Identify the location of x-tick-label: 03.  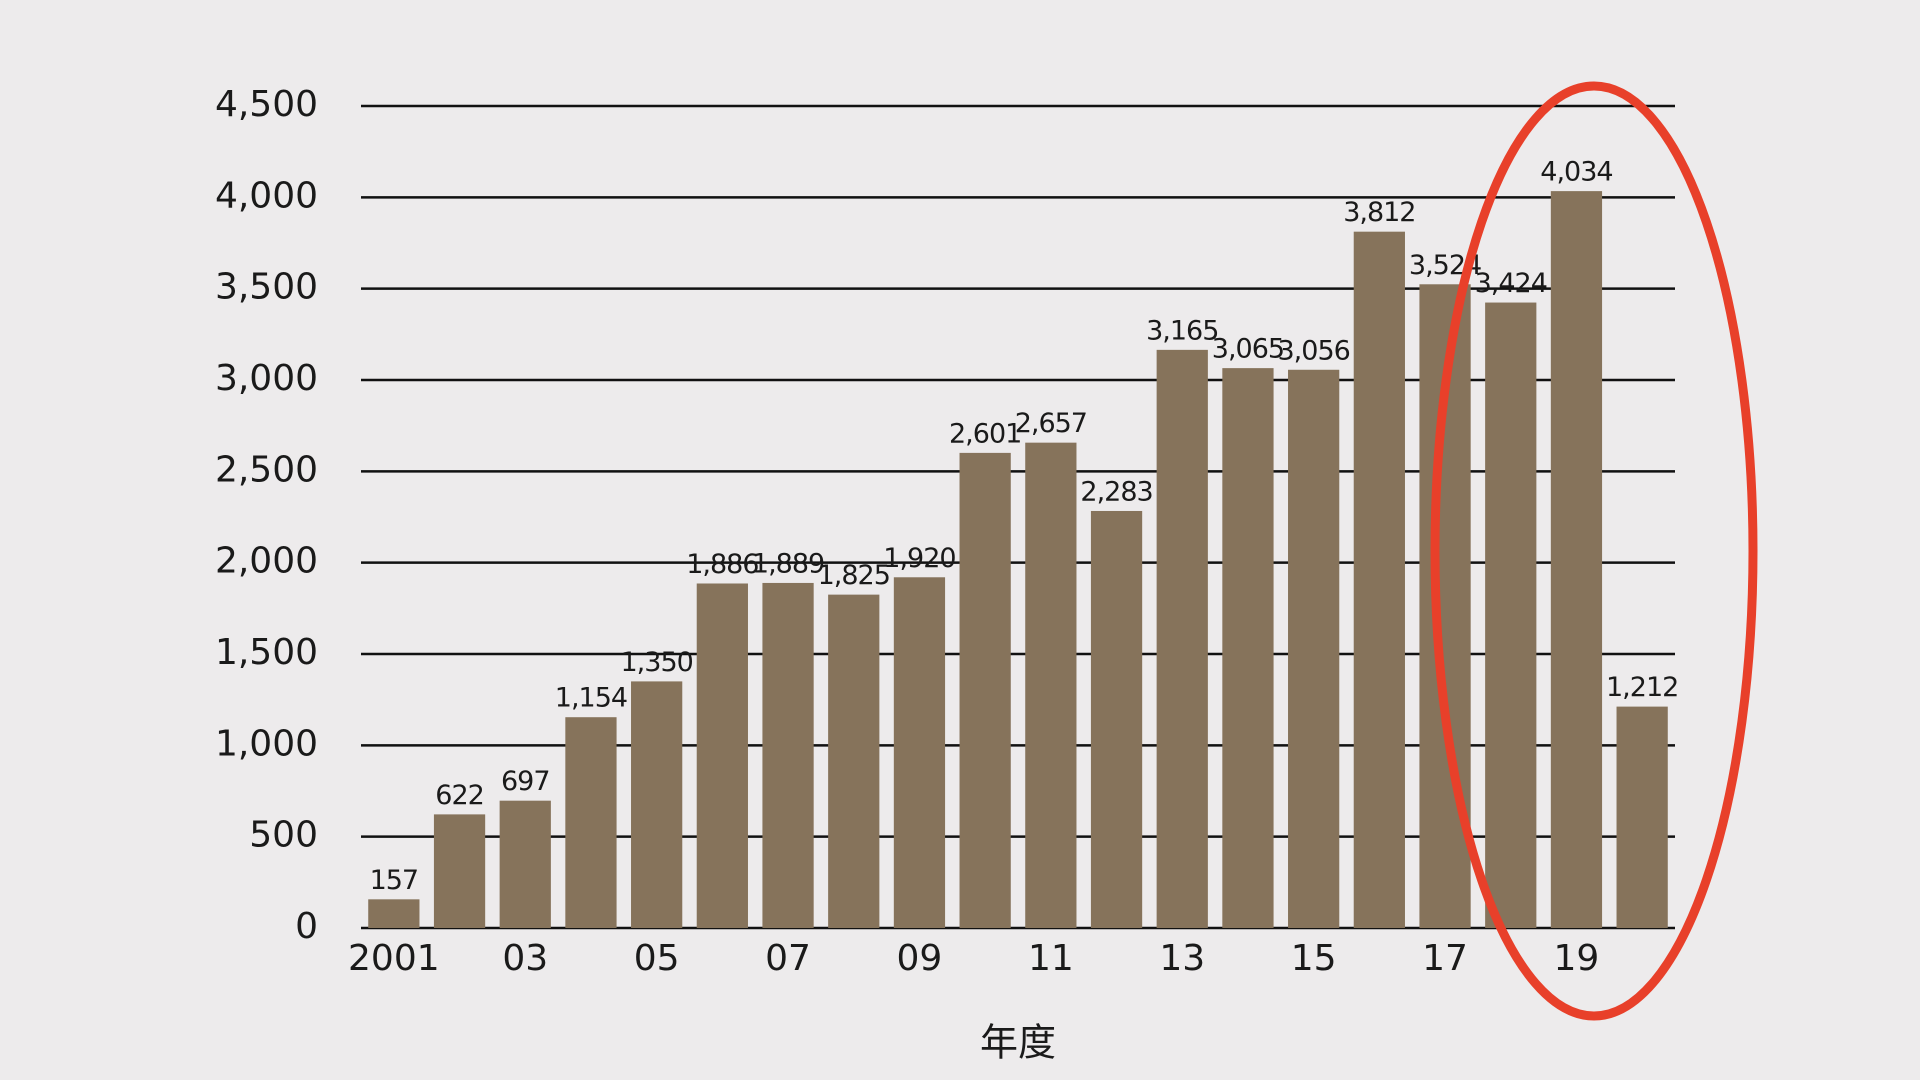
(525, 958).